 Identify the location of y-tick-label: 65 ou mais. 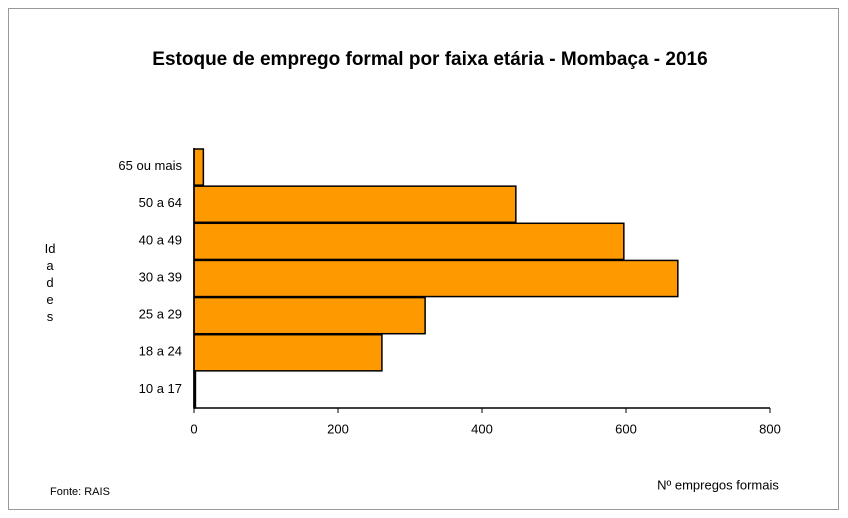
(150, 165).